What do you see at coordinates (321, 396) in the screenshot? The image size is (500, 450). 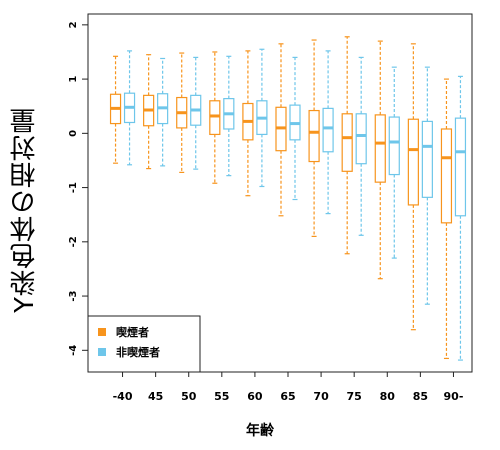 I see `x-tick-label: 70` at bounding box center [321, 396].